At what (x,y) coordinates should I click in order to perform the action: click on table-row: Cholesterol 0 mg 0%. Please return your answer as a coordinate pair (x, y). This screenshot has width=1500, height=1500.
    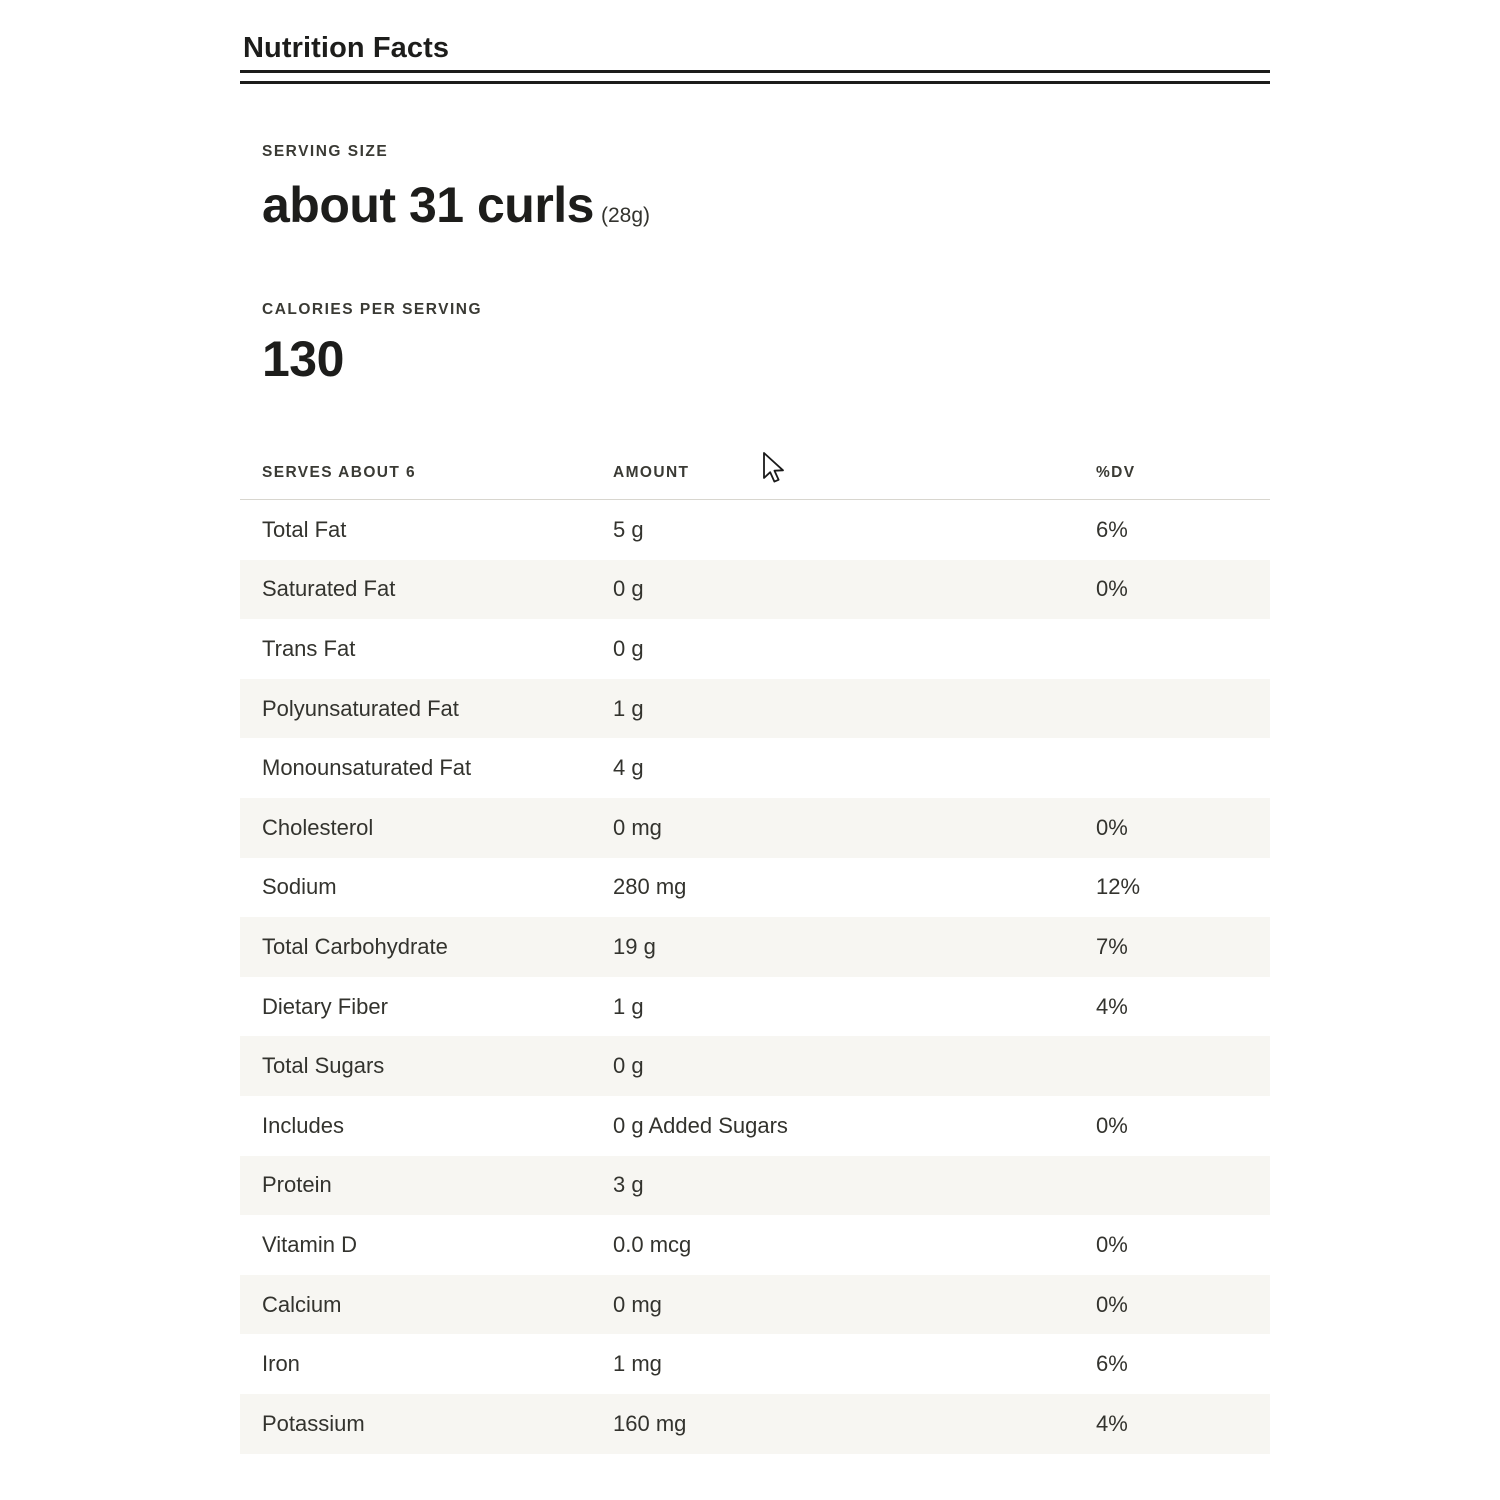
    Looking at the image, I should click on (755, 827).